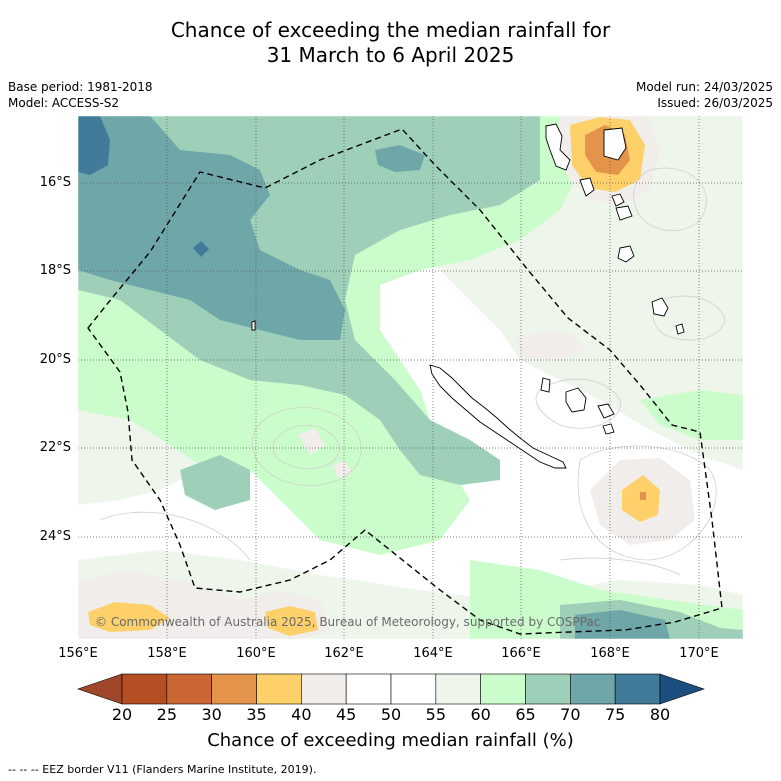 This screenshot has width=781, height=781. What do you see at coordinates (201, 249) in the screenshot?
I see `field-75-80-dot` at bounding box center [201, 249].